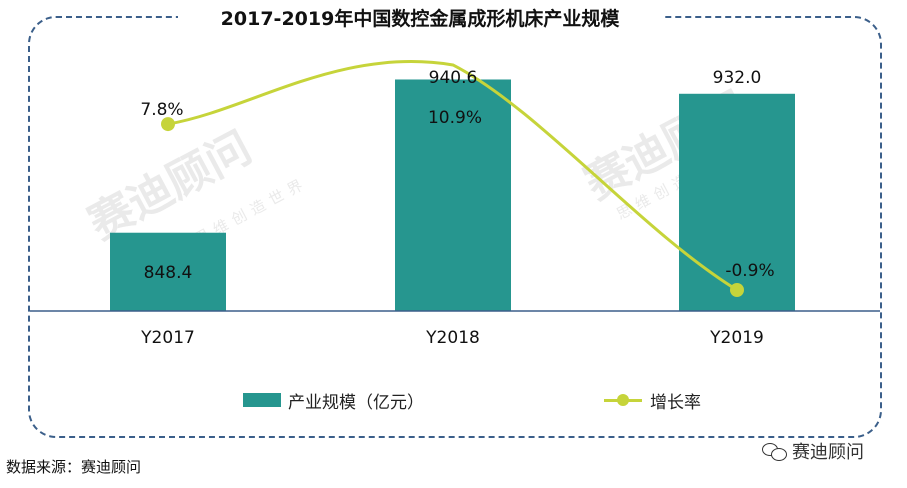 This screenshot has height=488, width=907. I want to click on growth-rate-label: 7.8%, so click(161, 110).